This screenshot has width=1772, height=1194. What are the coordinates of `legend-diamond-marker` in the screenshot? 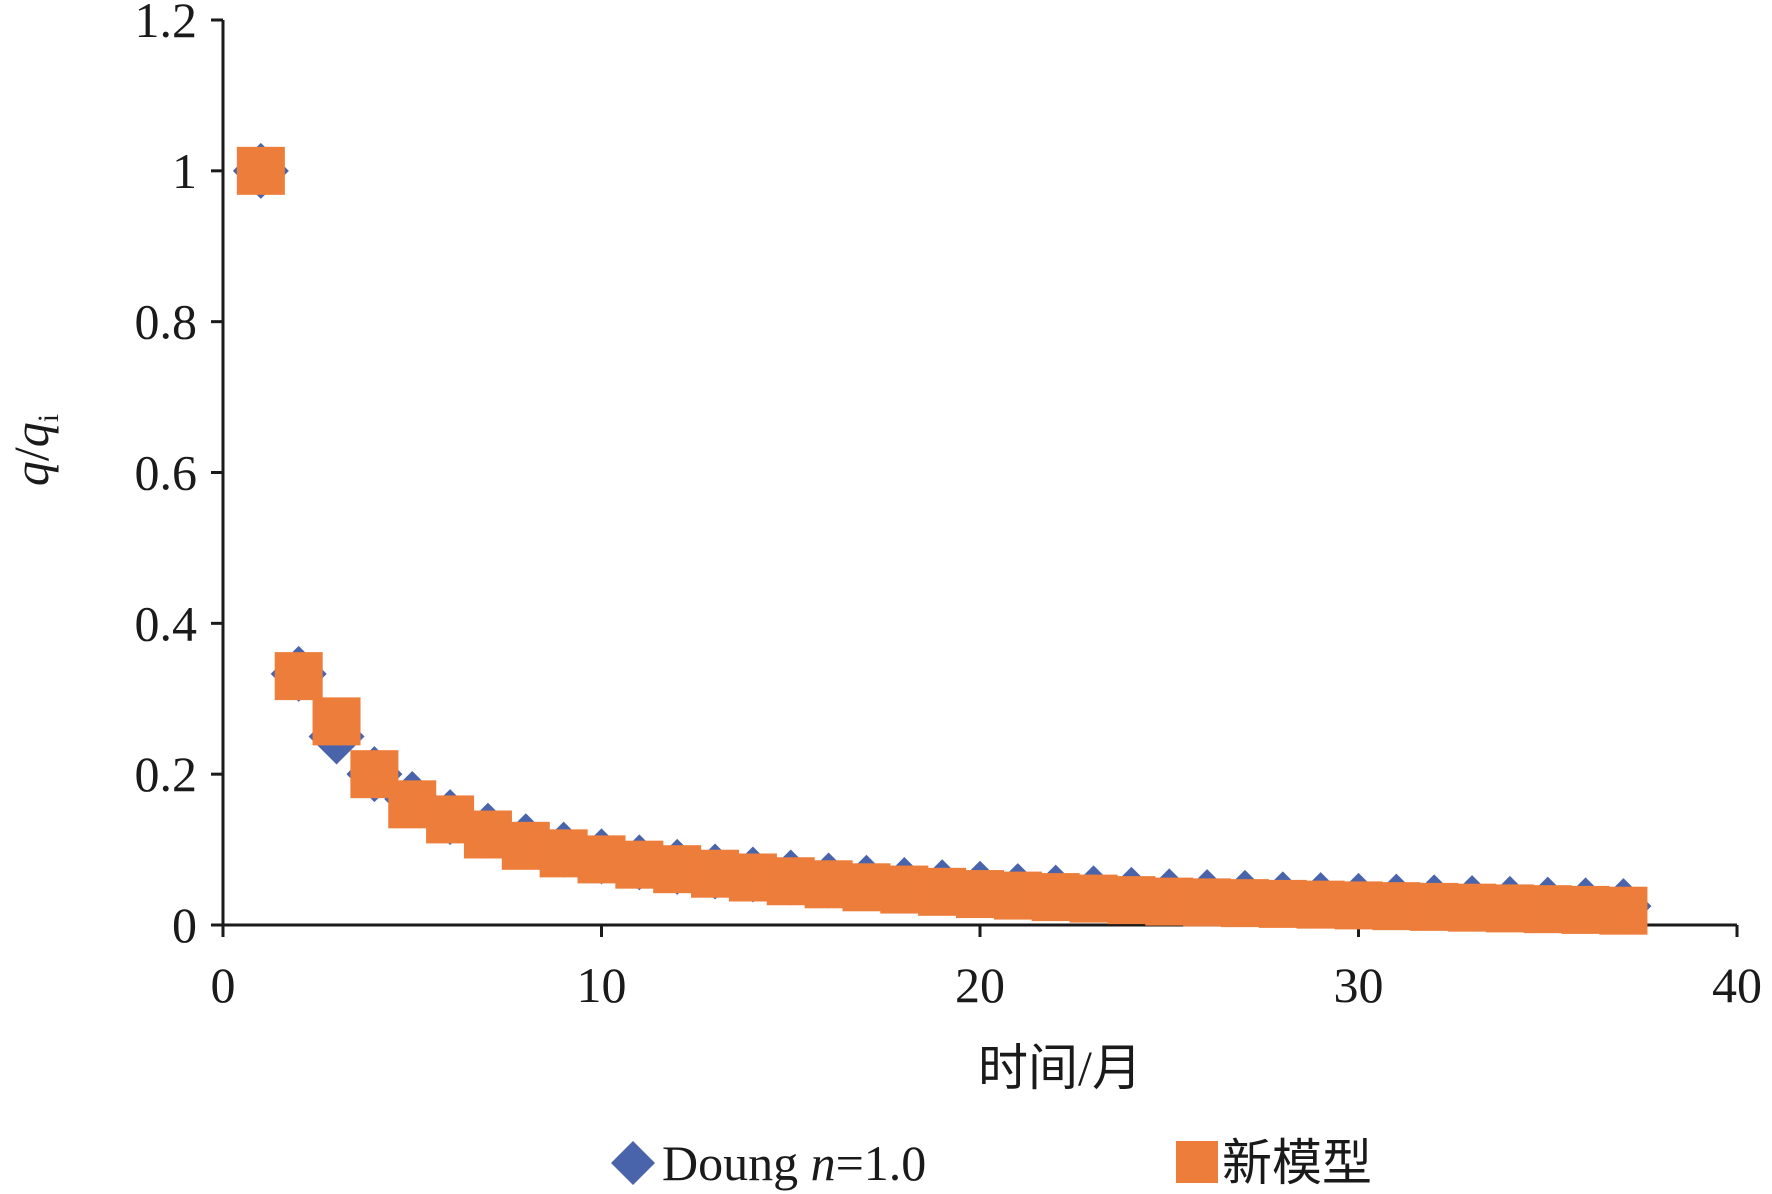 It's located at (633, 1163).